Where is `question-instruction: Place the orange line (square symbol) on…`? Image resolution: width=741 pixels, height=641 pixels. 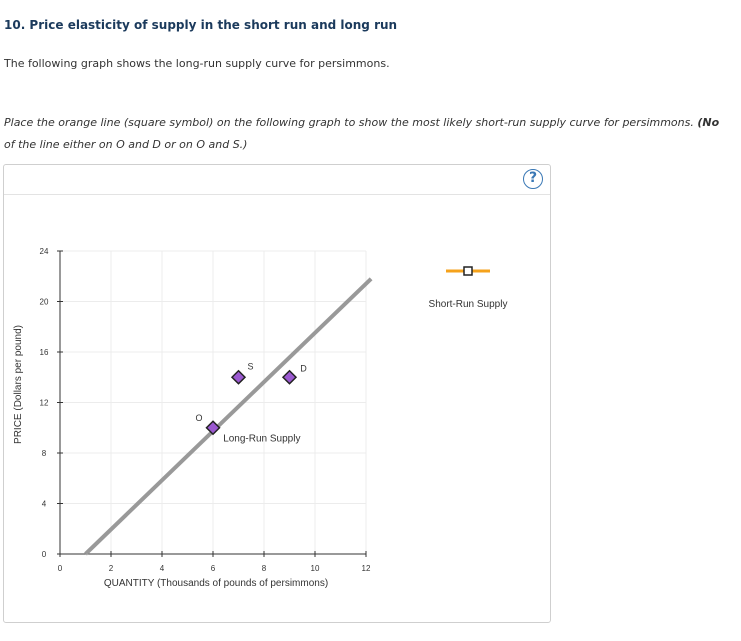 question-instruction: Place the orange line (square symbol) on… is located at coordinates (372, 134).